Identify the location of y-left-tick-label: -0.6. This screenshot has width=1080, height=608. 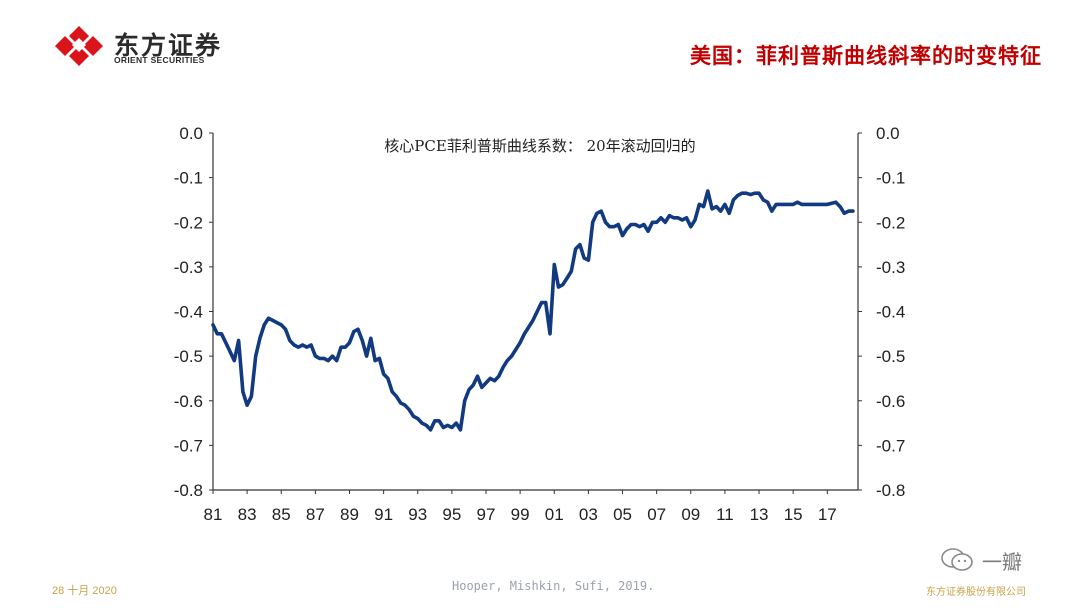
(188, 401).